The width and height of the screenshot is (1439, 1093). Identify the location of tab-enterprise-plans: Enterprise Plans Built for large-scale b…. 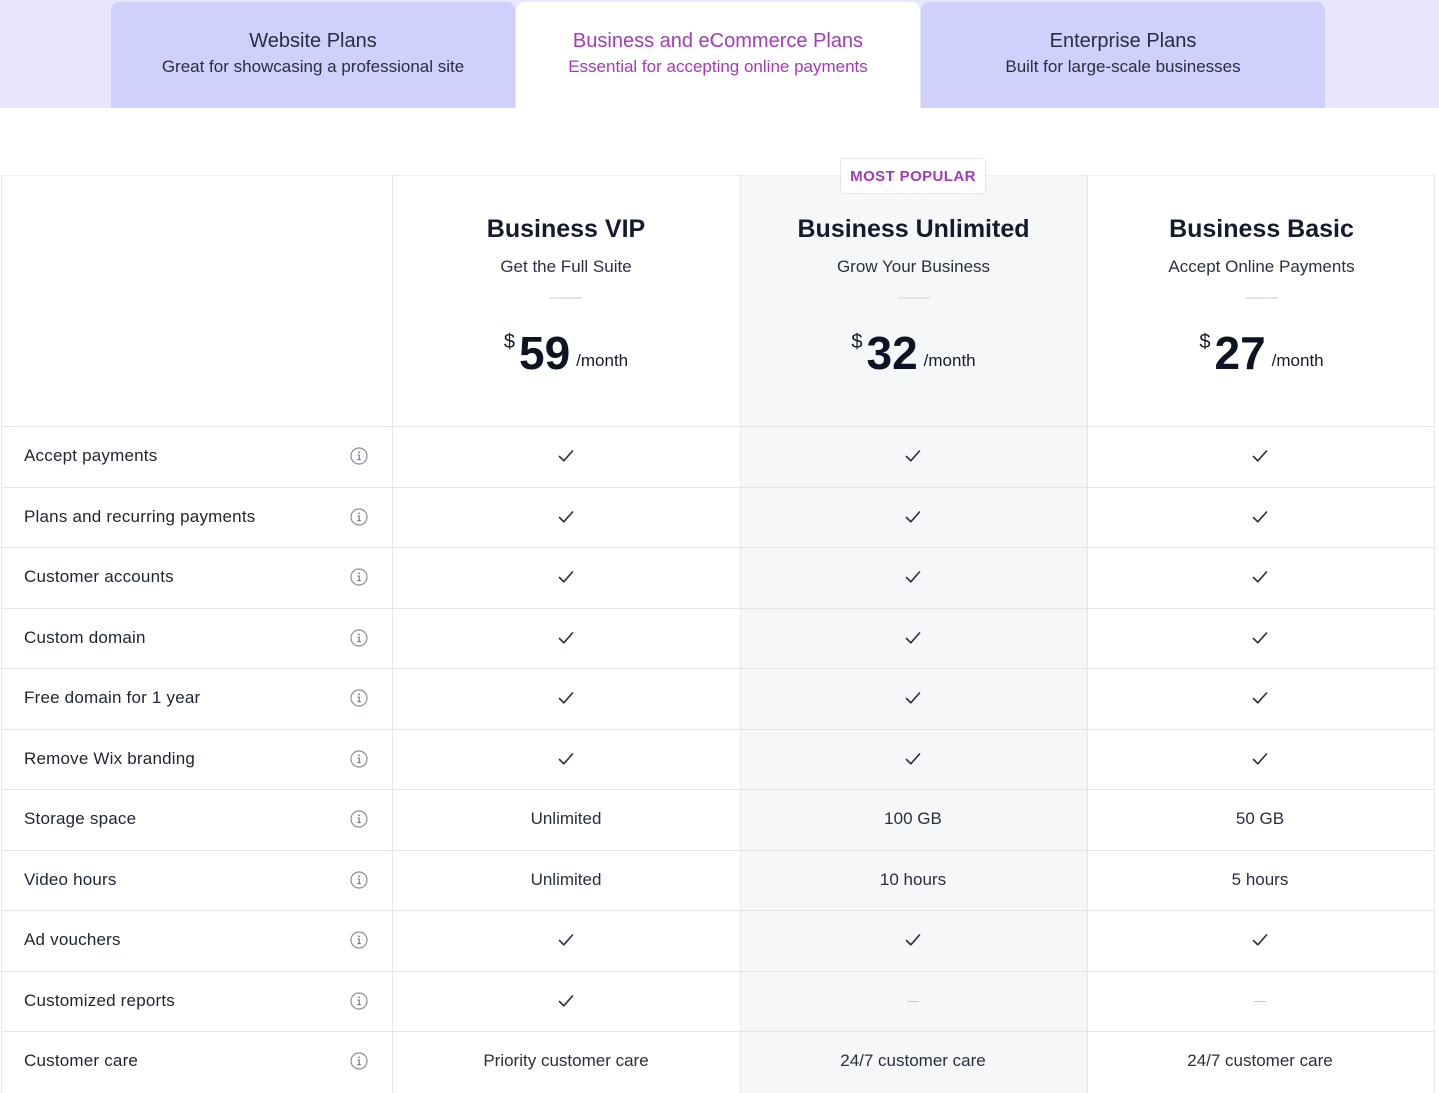
(1123, 55).